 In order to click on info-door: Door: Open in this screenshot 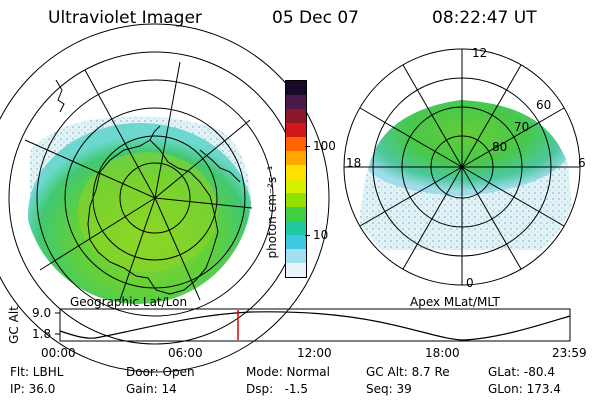, I will do `click(160, 372)`.